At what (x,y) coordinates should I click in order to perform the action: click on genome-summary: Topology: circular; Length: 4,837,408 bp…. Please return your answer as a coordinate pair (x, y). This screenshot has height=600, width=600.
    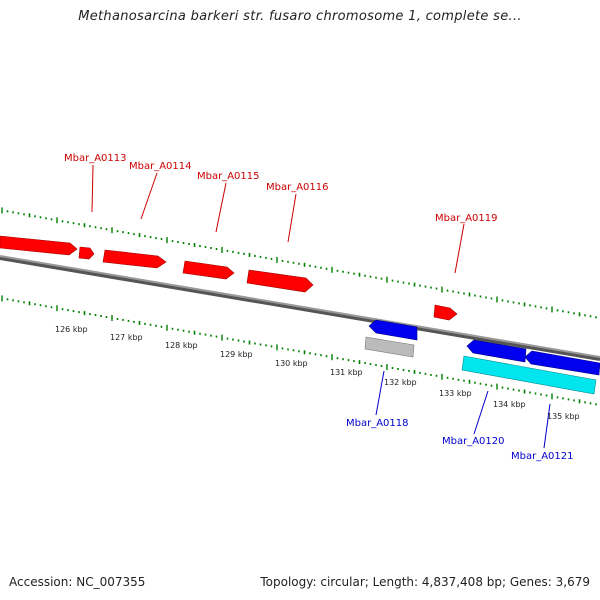
    Looking at the image, I should click on (425, 582).